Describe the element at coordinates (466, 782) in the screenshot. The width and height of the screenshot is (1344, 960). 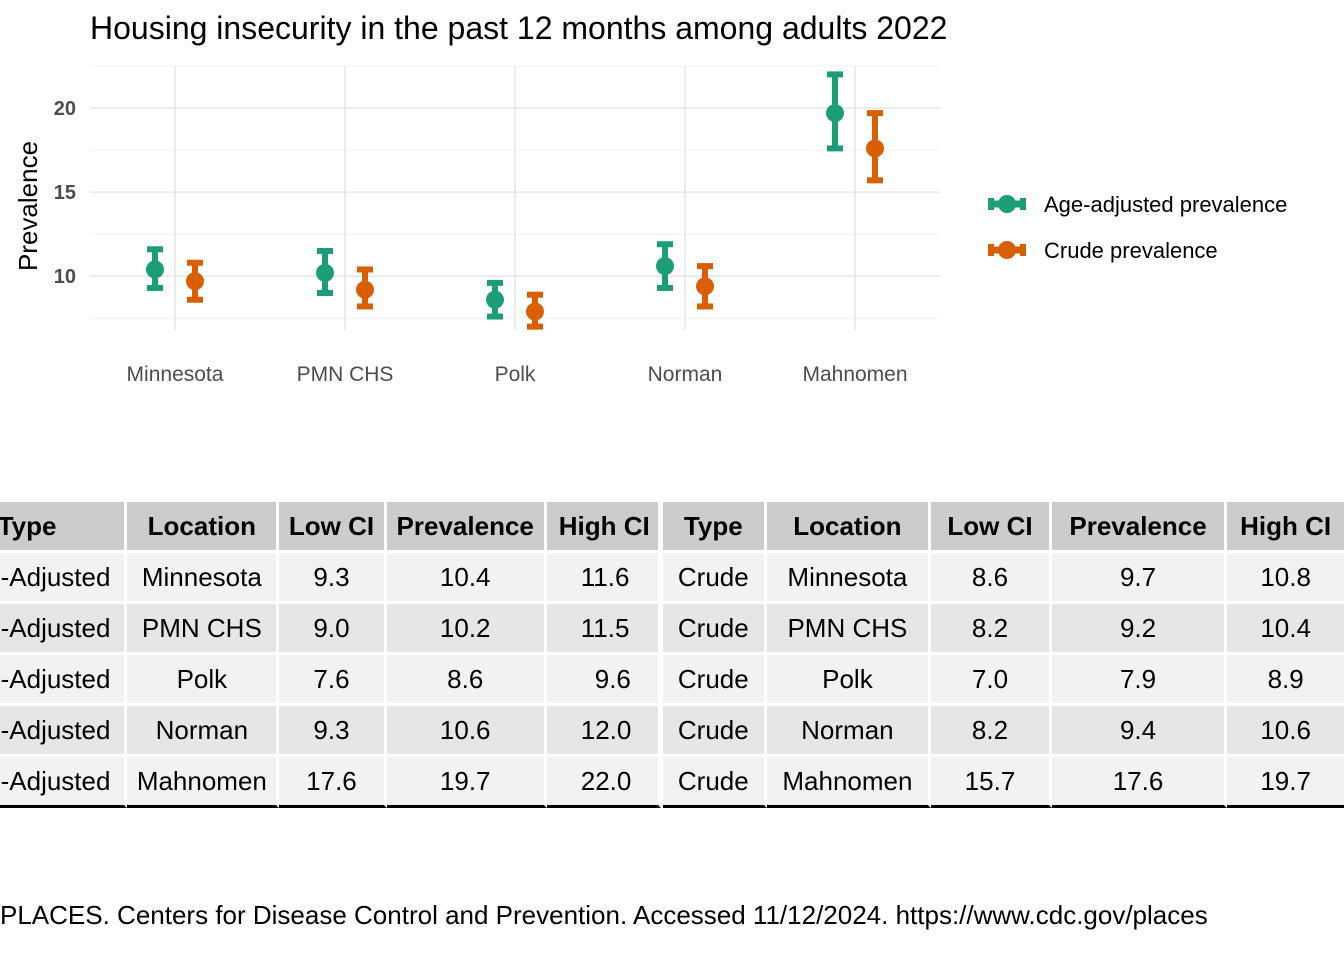
I see `cell-prevalence: 19.7` at that location.